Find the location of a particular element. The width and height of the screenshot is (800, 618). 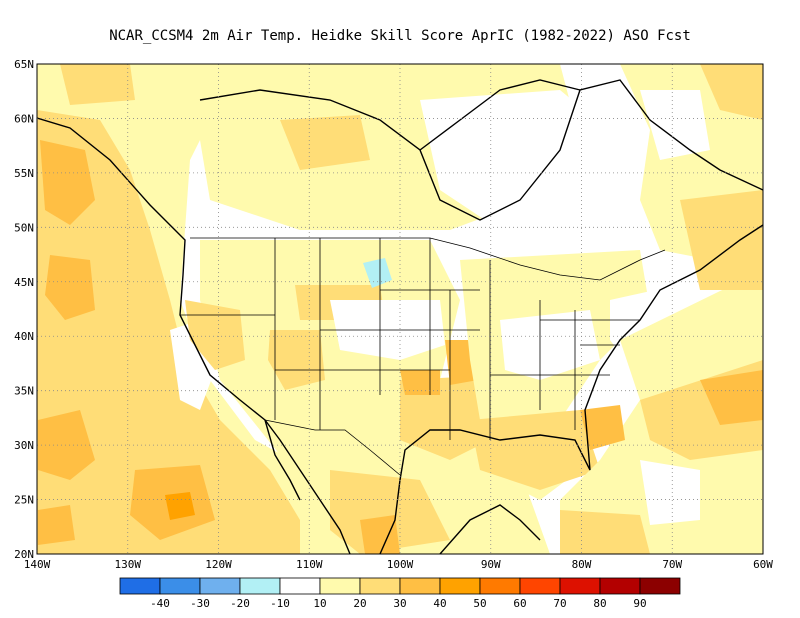

lon-label: 110W is located at coordinates (309, 564).